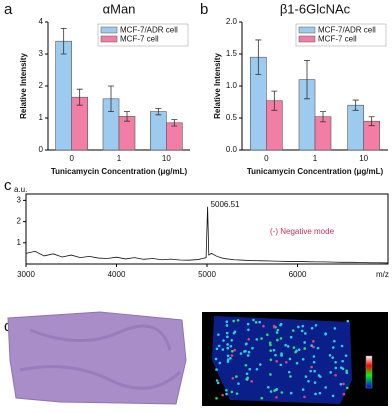  I want to click on legend, so click(341, 35).